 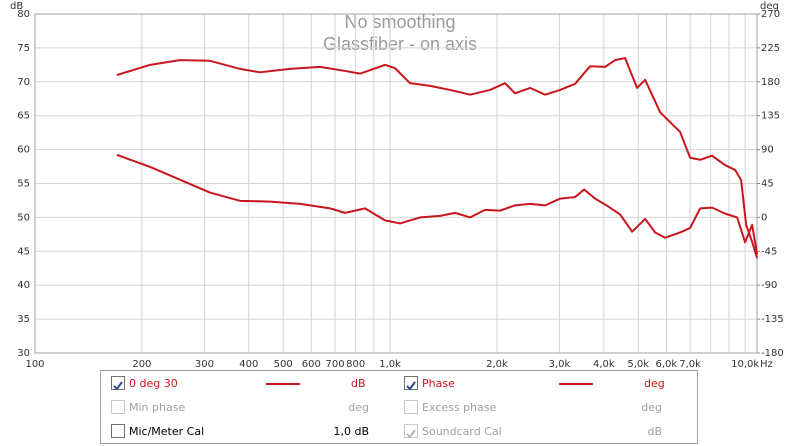 I want to click on legend-unit: deg, so click(x=654, y=383).